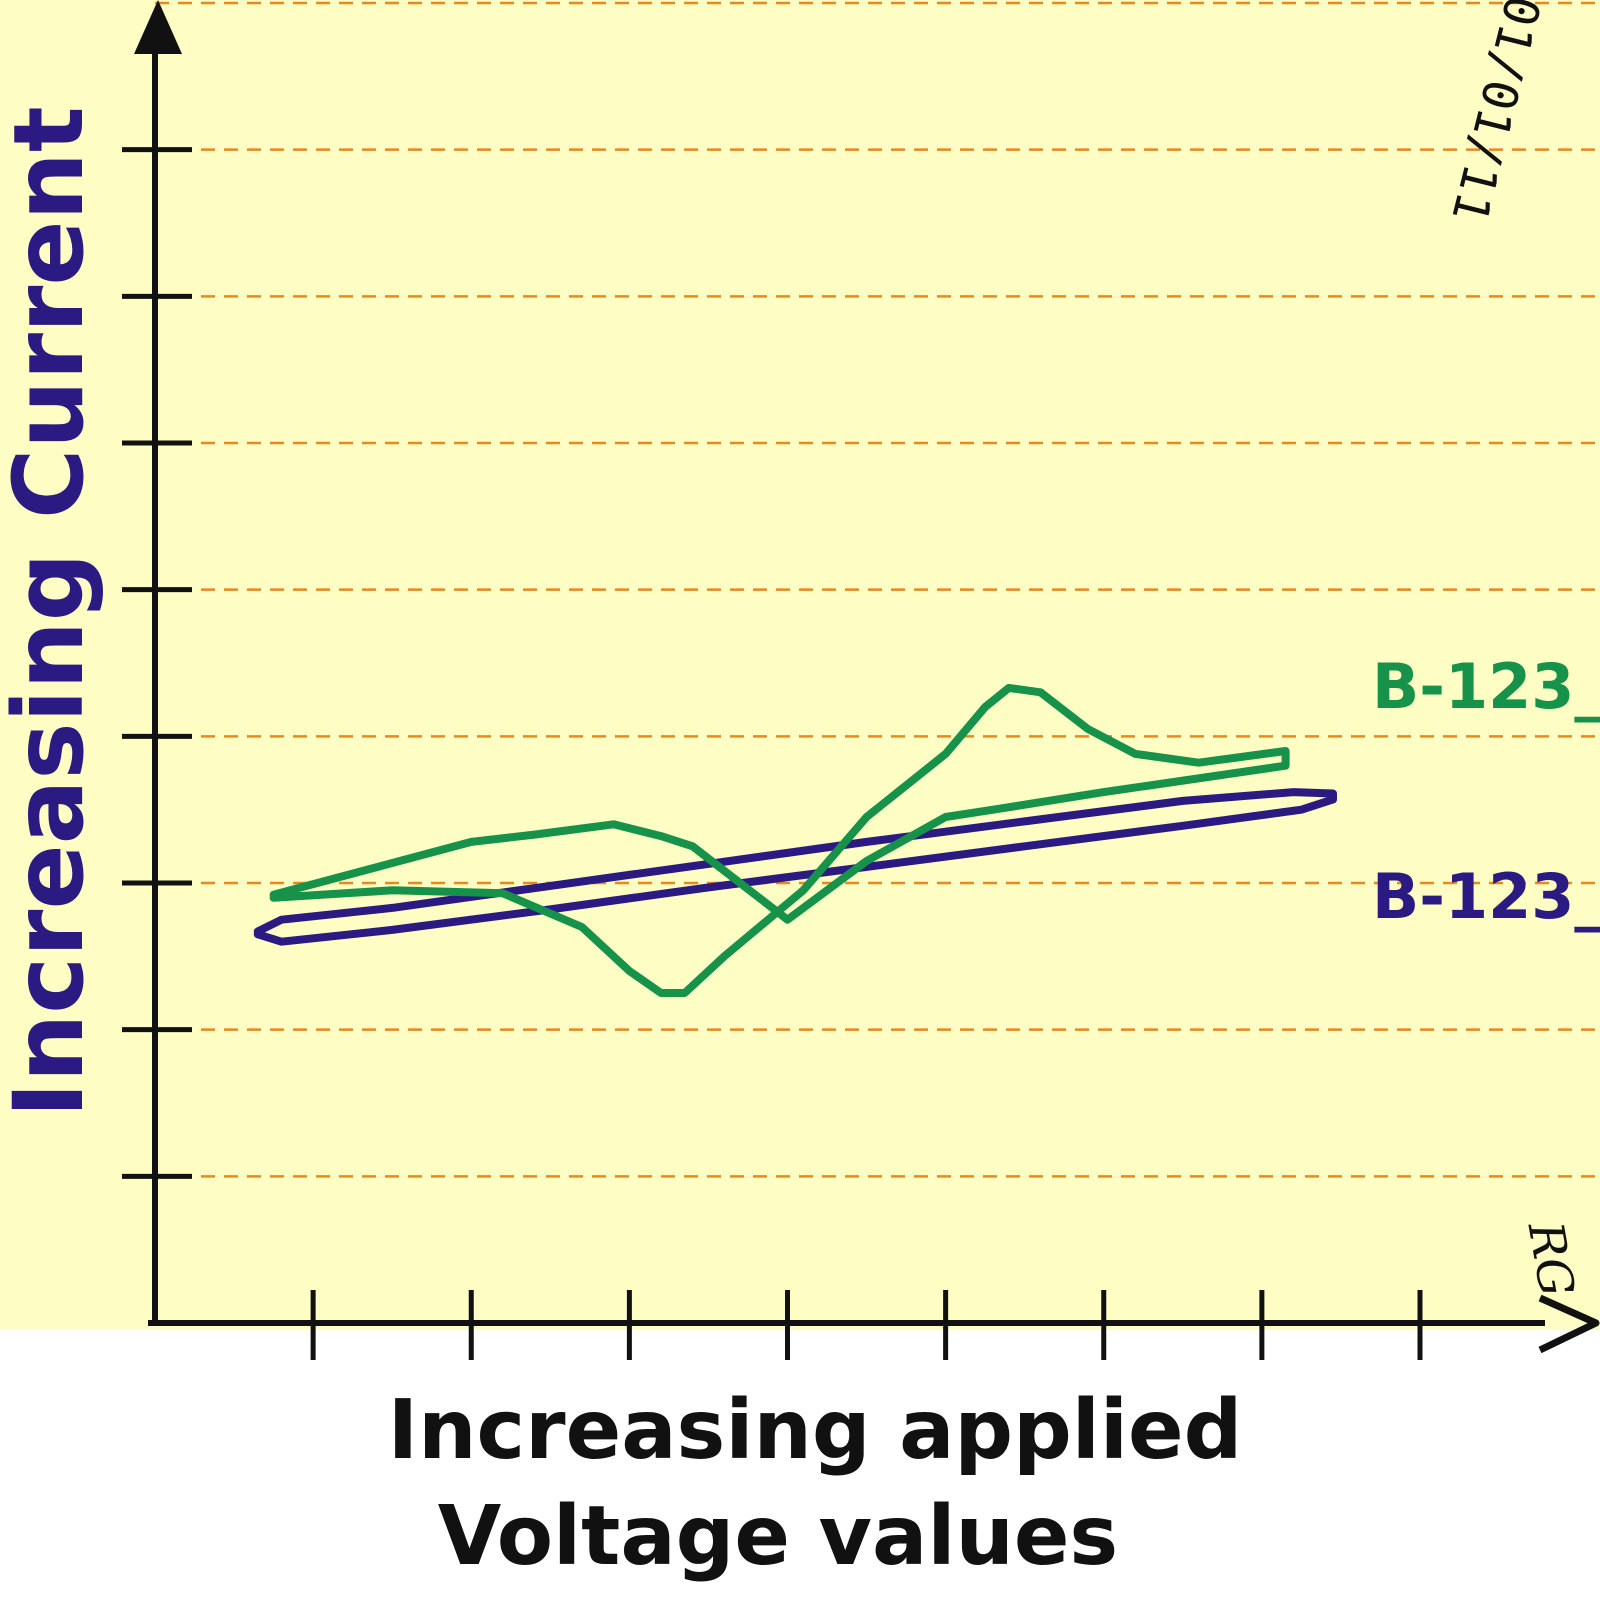 This screenshot has width=1600, height=1599. I want to click on y-axis-label: Increasing Current, so click(52, 612).